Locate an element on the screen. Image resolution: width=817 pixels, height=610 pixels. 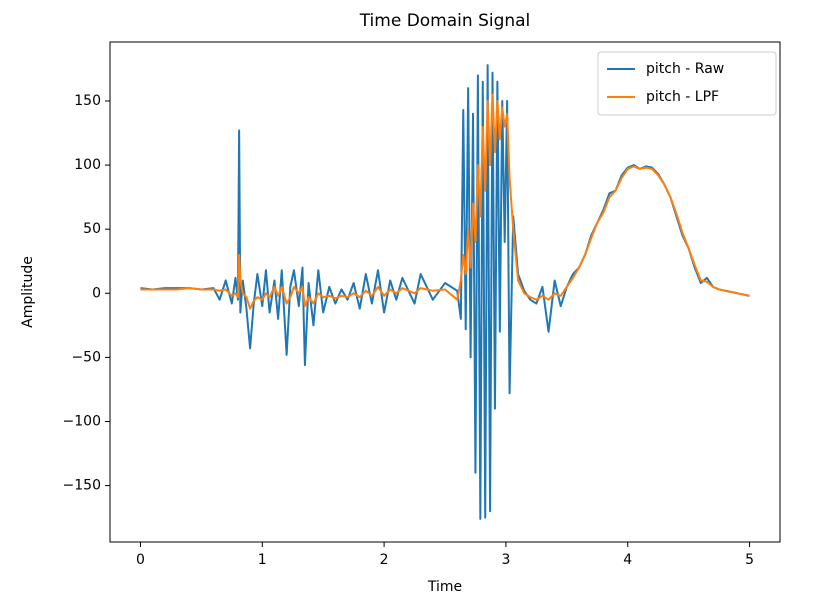
x-tick-label: 0 is located at coordinates (140, 560).